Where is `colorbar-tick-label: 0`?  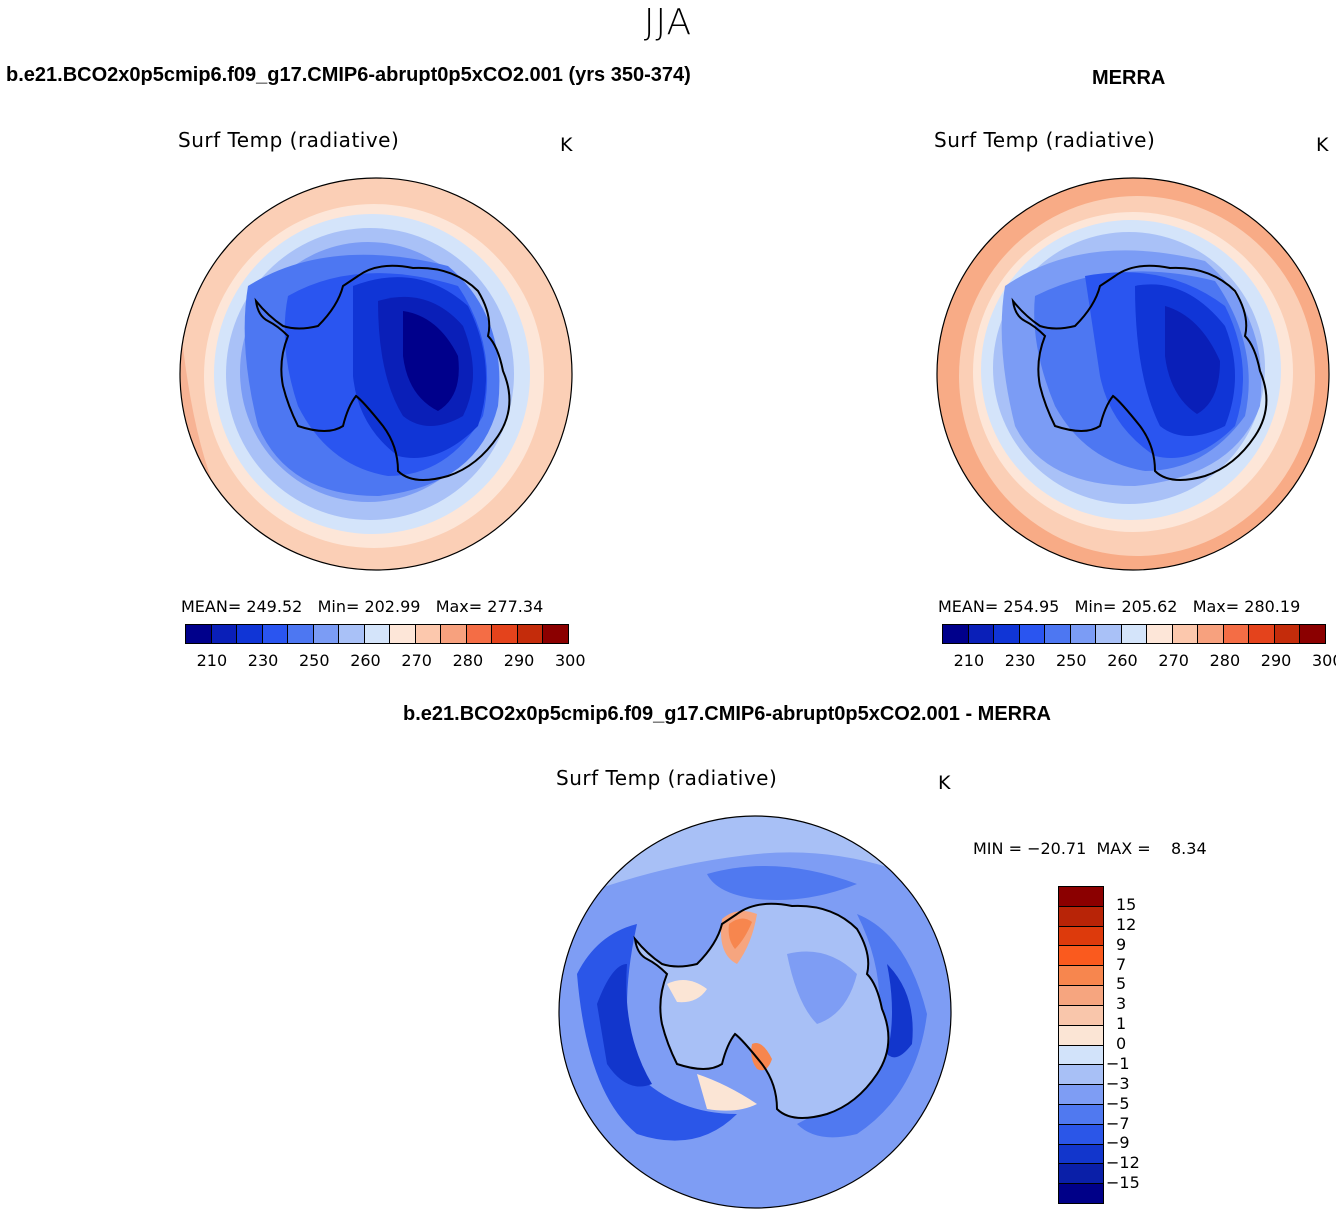
colorbar-tick-label: 0 is located at coordinates (1121, 1043).